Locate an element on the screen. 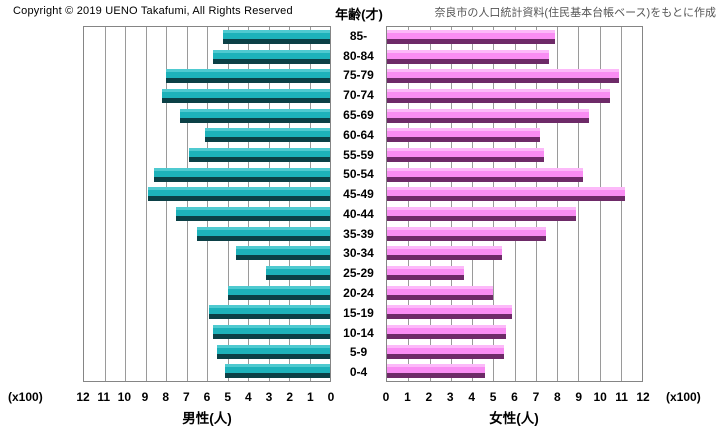 The image size is (723, 430). female-axis-title: 女性(人) is located at coordinates (514, 418).